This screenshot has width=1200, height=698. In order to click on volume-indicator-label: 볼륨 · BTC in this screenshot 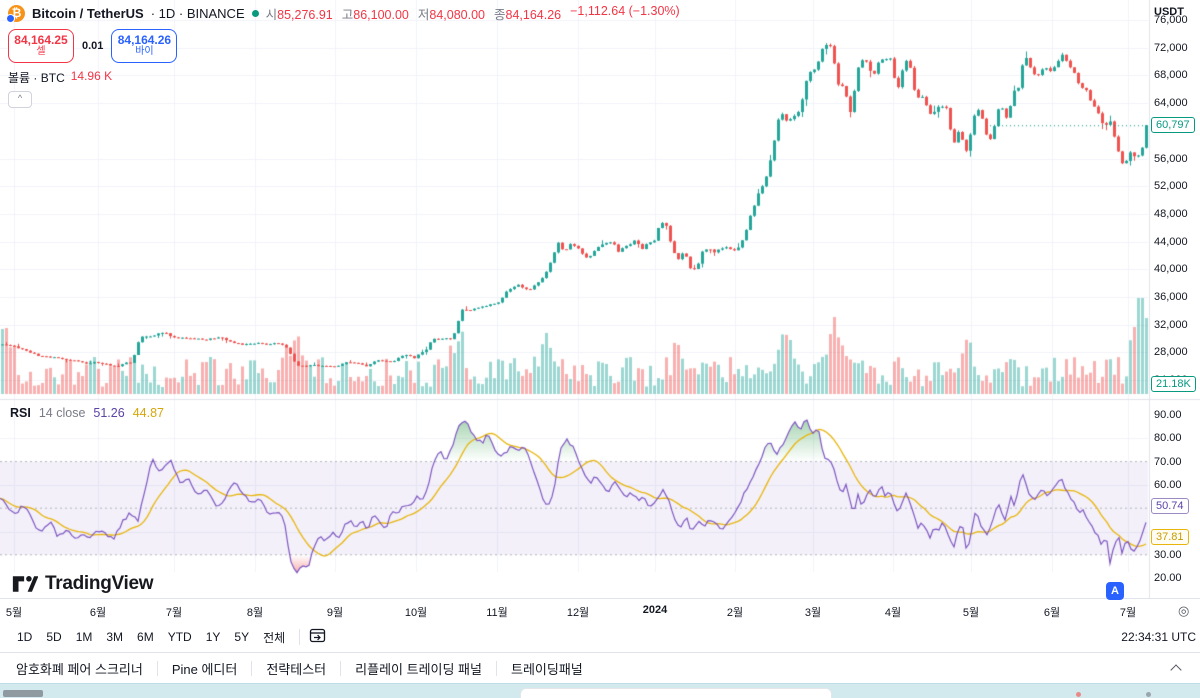, I will do `click(36, 78)`.